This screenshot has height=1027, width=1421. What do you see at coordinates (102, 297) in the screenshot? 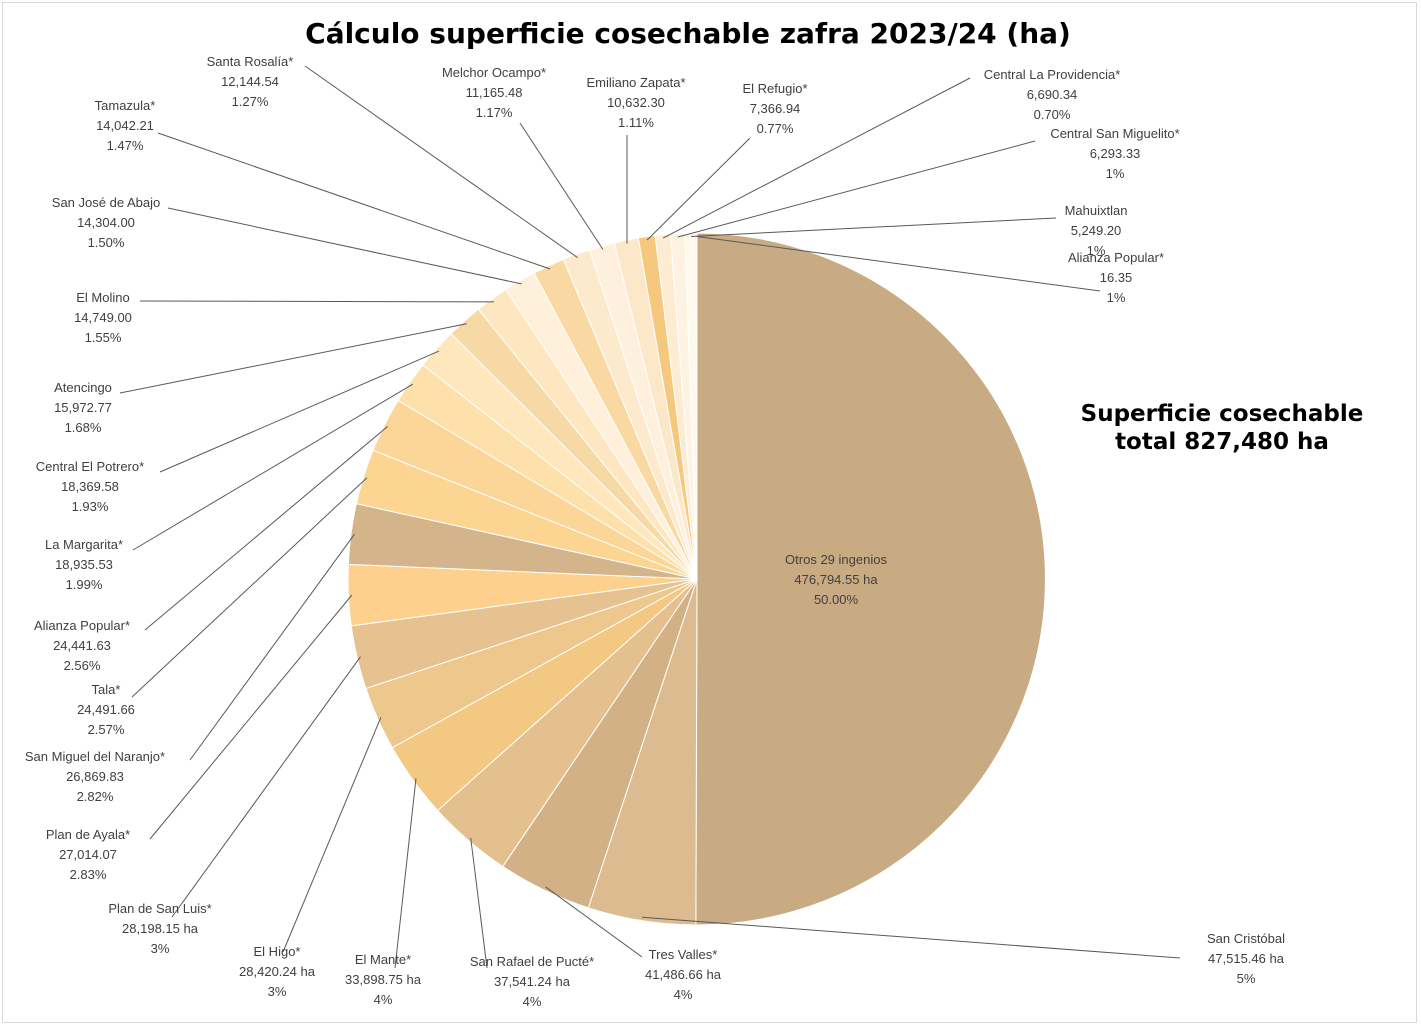
I see `slice-label-text: El Molino` at bounding box center [102, 297].